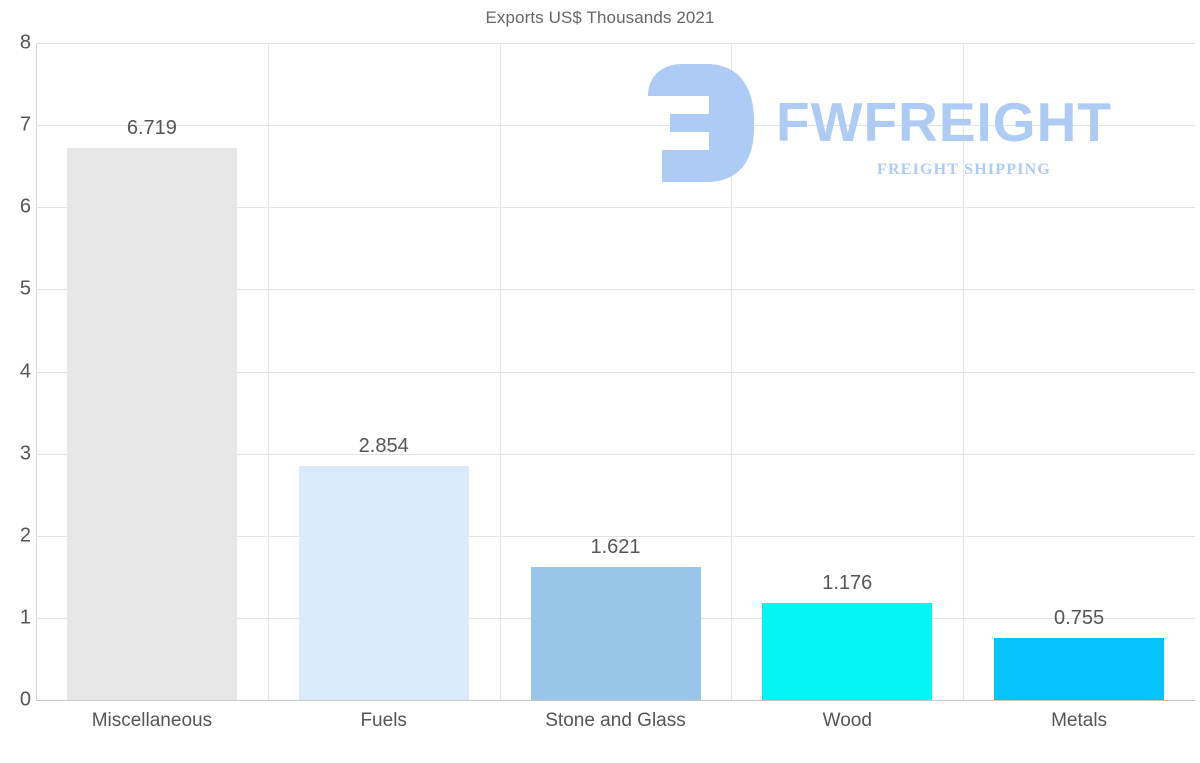 This screenshot has height=763, width=1200. What do you see at coordinates (1079, 720) in the screenshot?
I see `x-axis-category-label: Metals` at bounding box center [1079, 720].